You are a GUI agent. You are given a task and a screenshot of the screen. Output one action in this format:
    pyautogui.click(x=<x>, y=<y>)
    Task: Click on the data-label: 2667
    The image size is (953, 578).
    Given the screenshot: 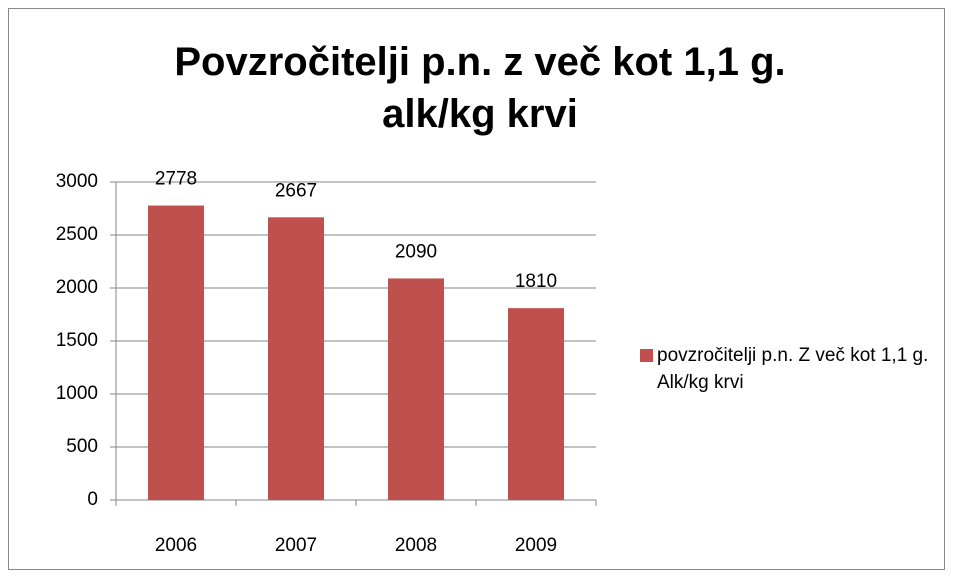 What is the action you would take?
    pyautogui.click(x=296, y=190)
    